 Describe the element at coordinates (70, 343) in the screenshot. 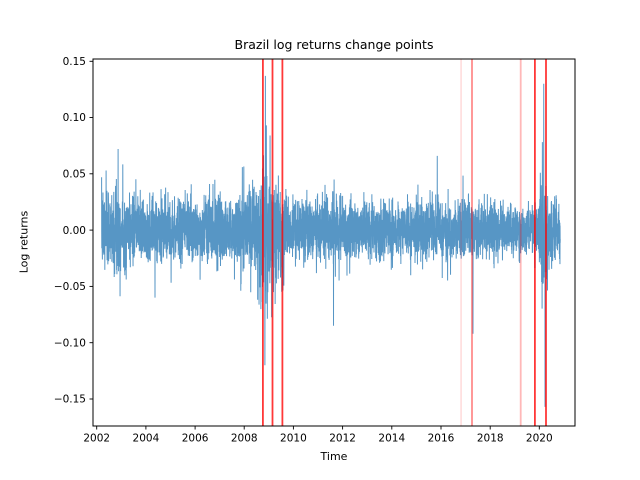

I see `y-tick-label: −0.10` at that location.